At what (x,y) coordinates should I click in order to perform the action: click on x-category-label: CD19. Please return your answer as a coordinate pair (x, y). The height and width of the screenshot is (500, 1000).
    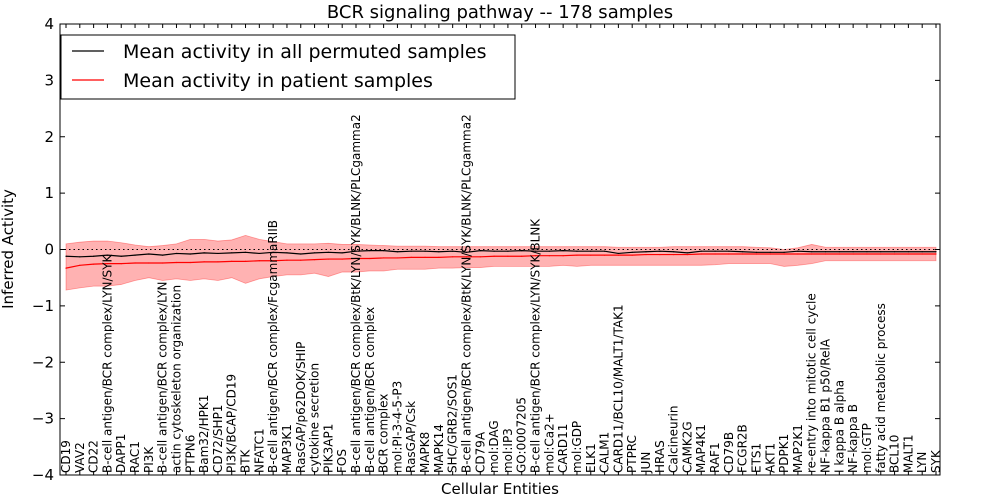
    Looking at the image, I should click on (66, 456).